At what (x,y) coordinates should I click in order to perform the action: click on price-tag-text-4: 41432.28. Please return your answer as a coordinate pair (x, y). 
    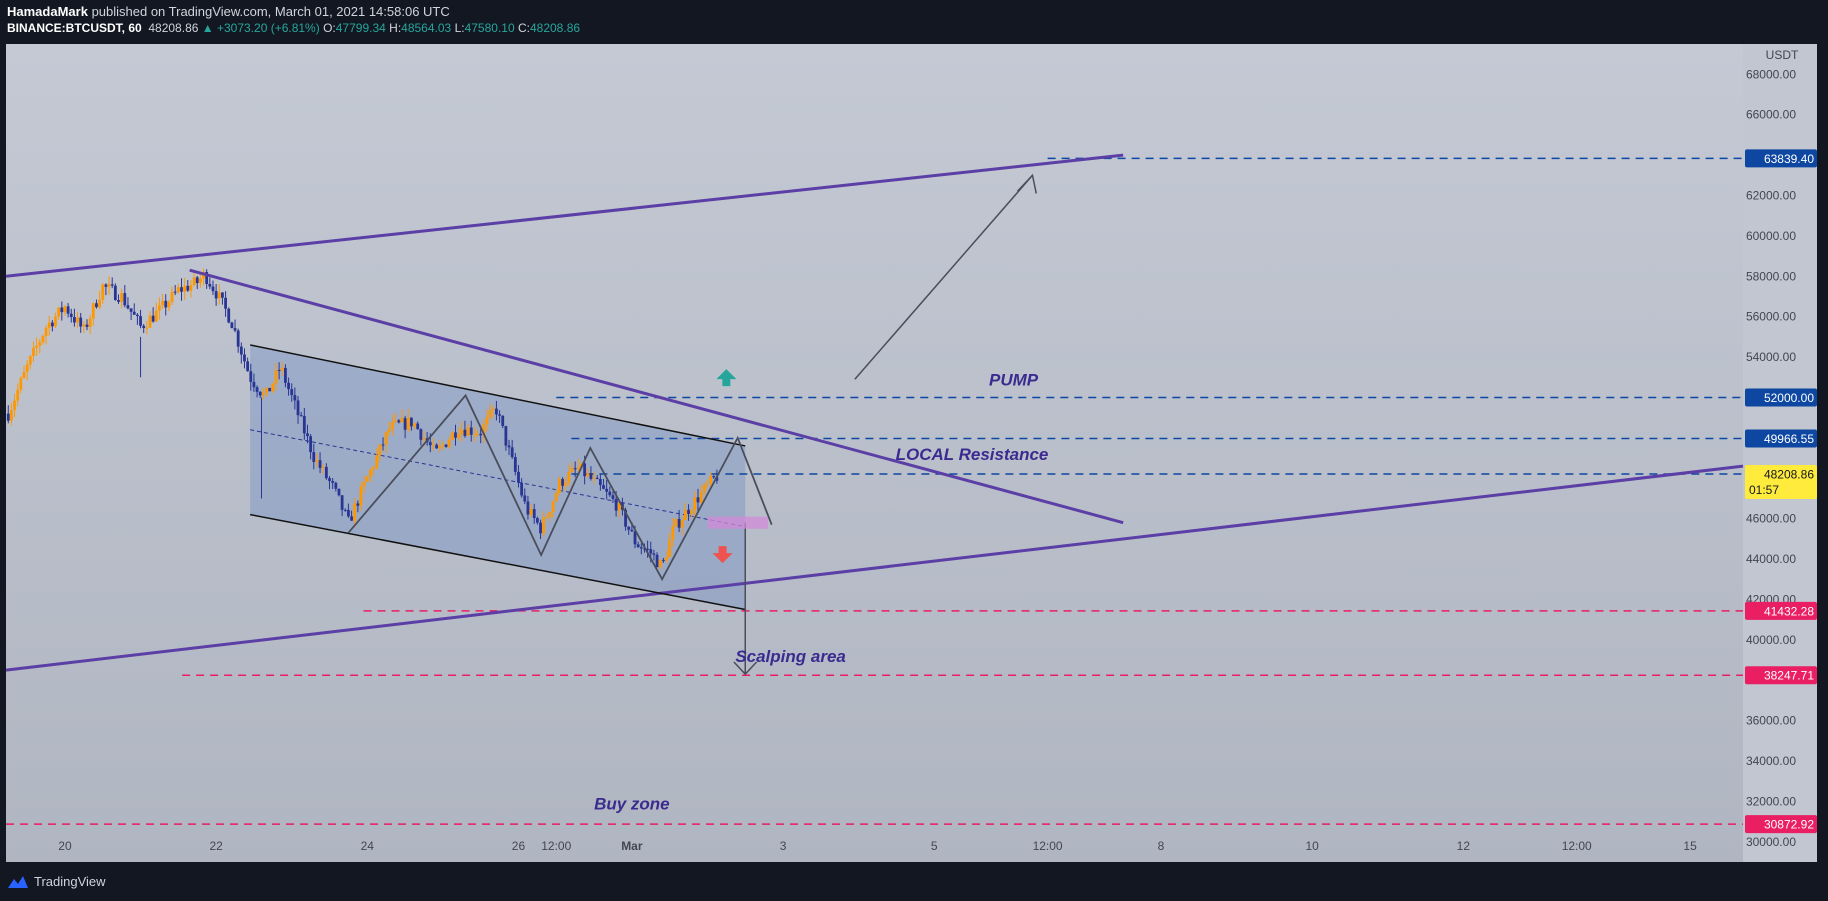
    Looking at the image, I should click on (1789, 611).